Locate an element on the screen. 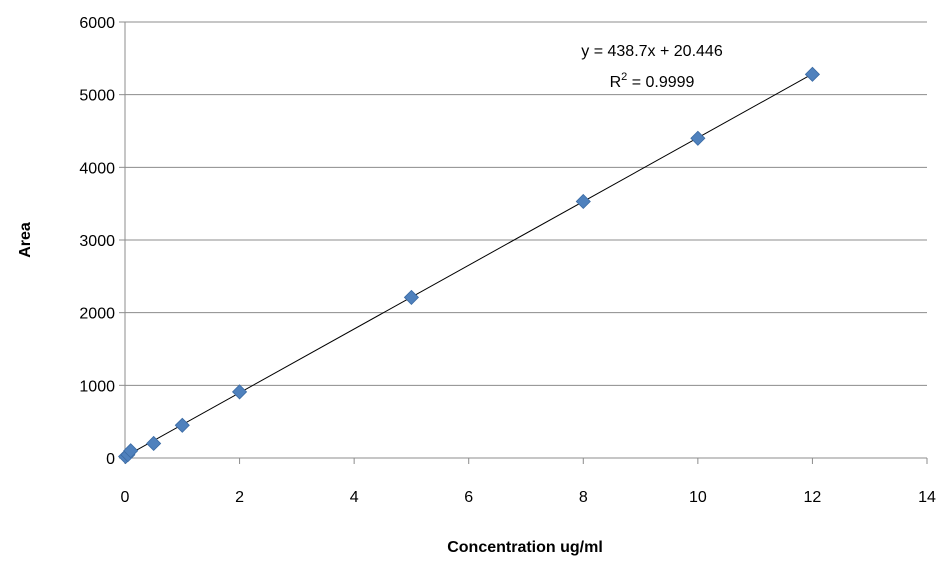  trendline-equation: y = 438.7x + 20.446 is located at coordinates (652, 51).